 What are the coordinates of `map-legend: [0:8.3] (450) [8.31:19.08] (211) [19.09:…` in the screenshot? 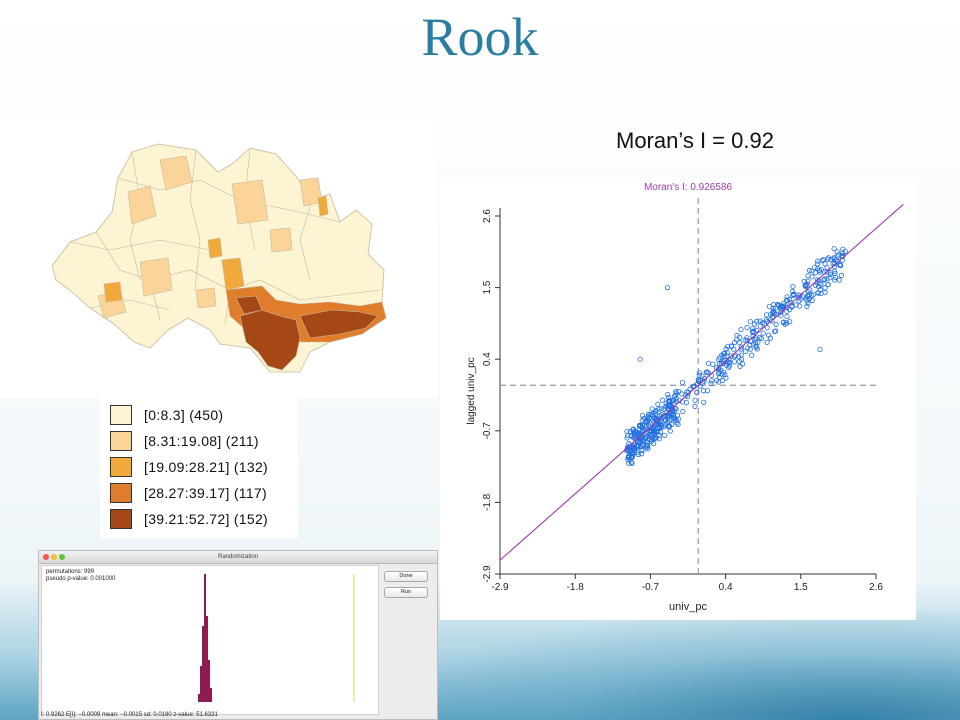 It's located at (199, 468).